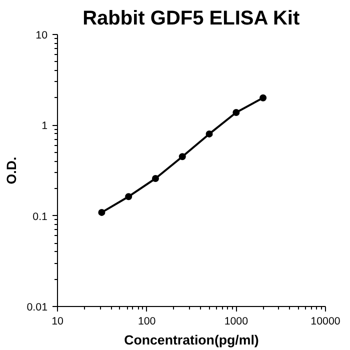  Describe the element at coordinates (191, 340) in the screenshot. I see `x-axis-title: Concentration(pg/ml)` at that location.